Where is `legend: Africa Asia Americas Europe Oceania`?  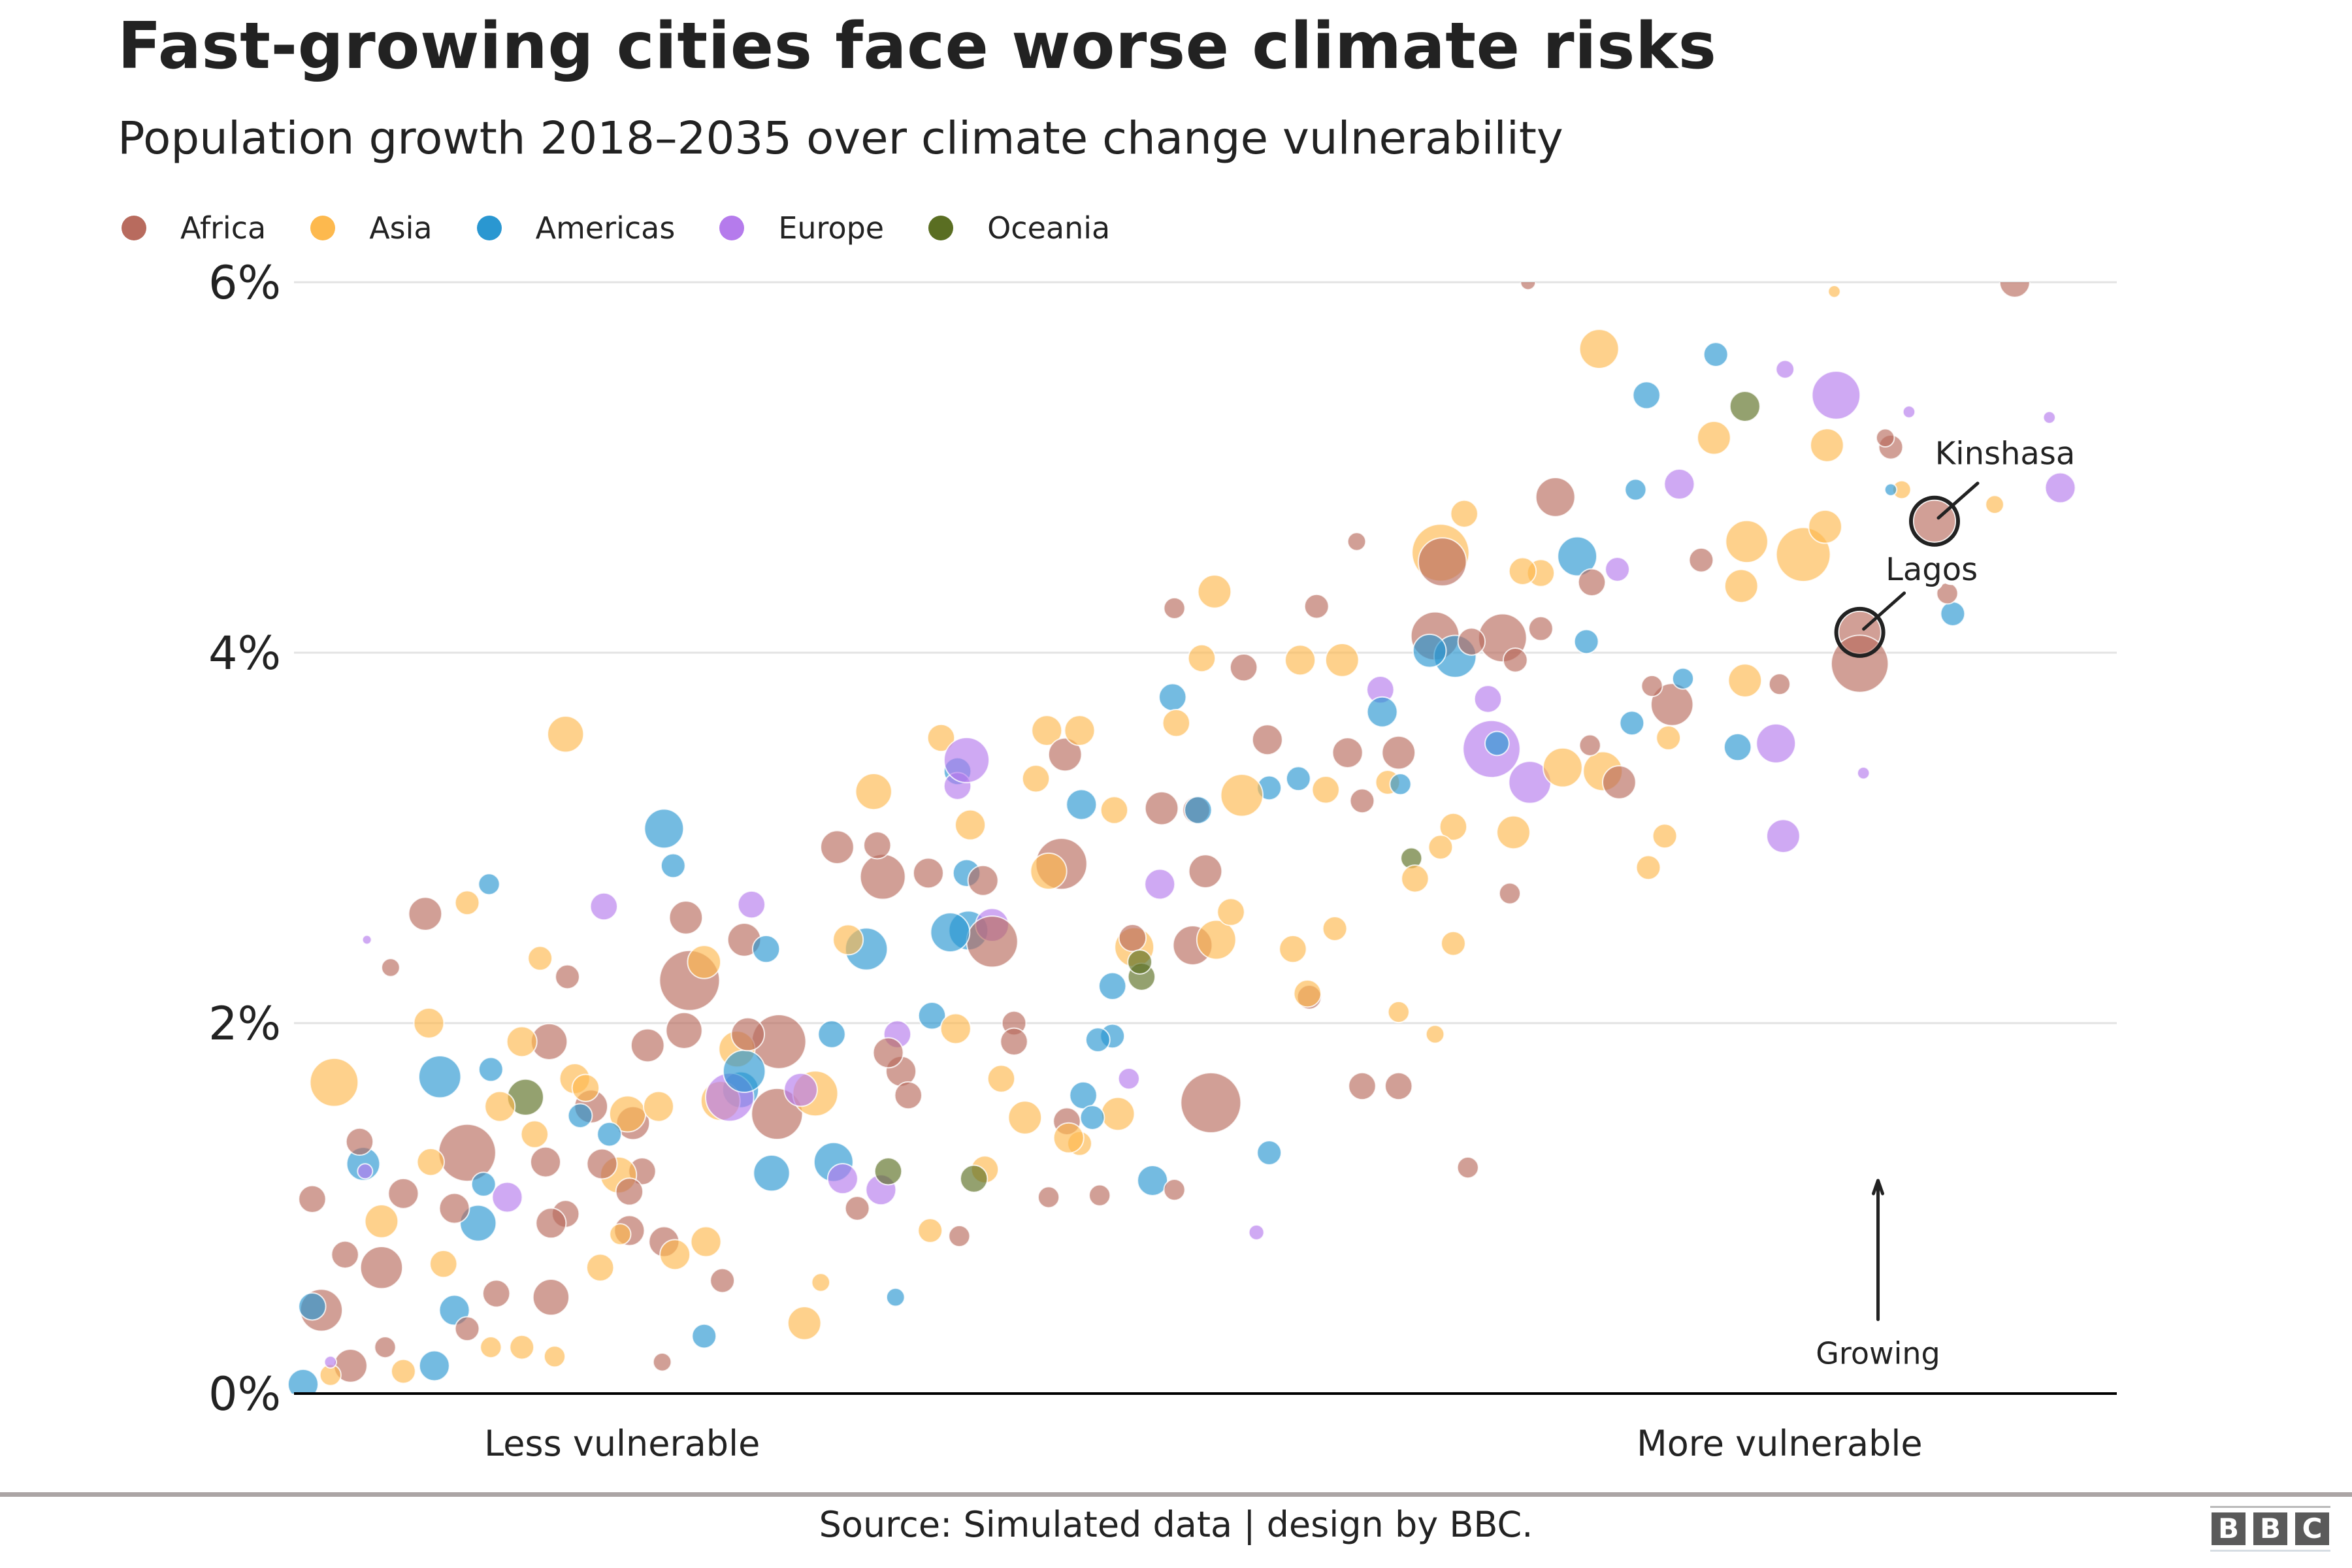
legend: Africa Asia Americas Europe Oceania is located at coordinates (638, 228).